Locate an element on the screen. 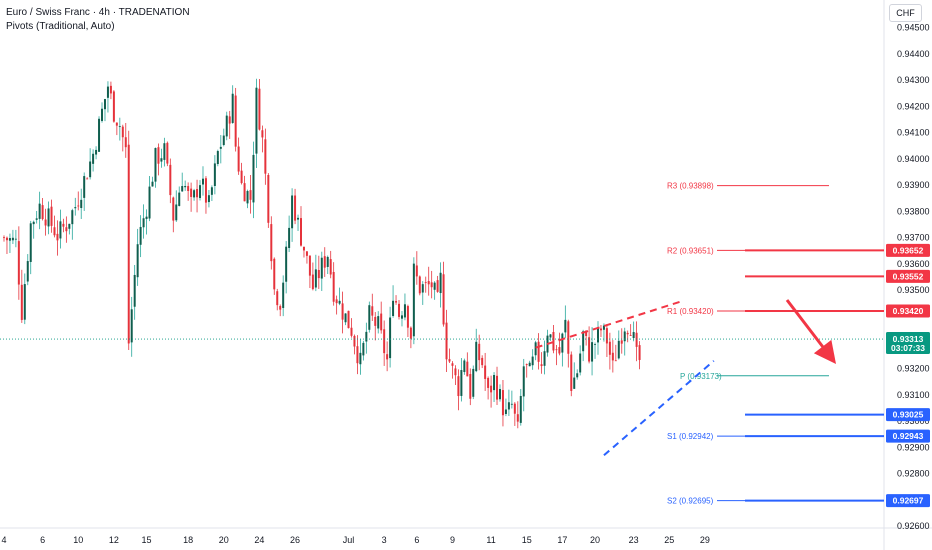 This screenshot has height=550, width=932. indicator-label: Pivots (Traditional, Auto) is located at coordinates (60, 26).